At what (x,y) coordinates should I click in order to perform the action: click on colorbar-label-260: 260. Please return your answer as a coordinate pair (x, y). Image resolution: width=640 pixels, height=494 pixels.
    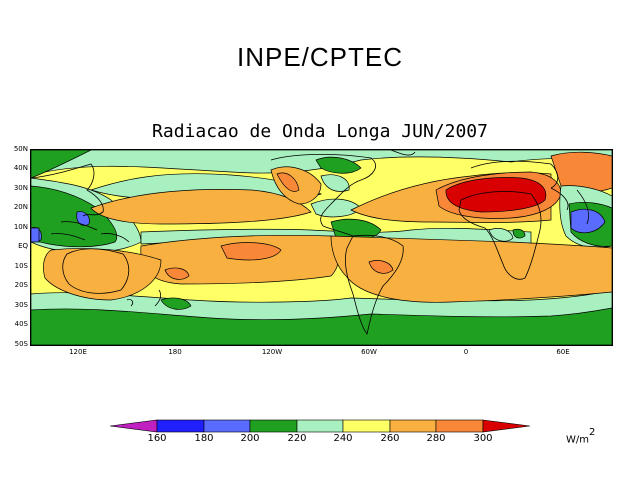
    Looking at the image, I should click on (390, 438).